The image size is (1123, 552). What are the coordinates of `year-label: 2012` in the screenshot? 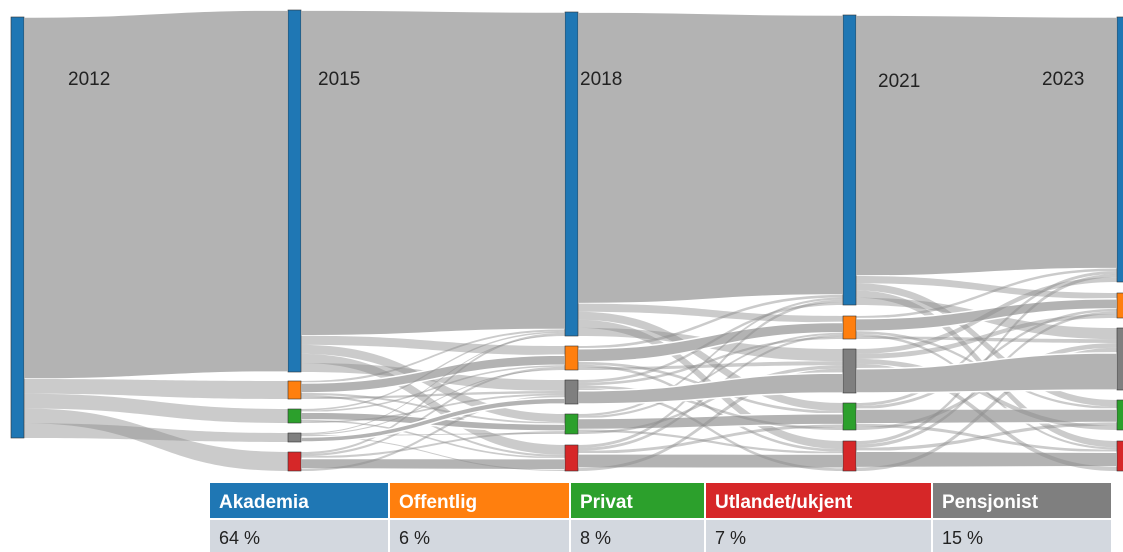 It's located at (89, 79).